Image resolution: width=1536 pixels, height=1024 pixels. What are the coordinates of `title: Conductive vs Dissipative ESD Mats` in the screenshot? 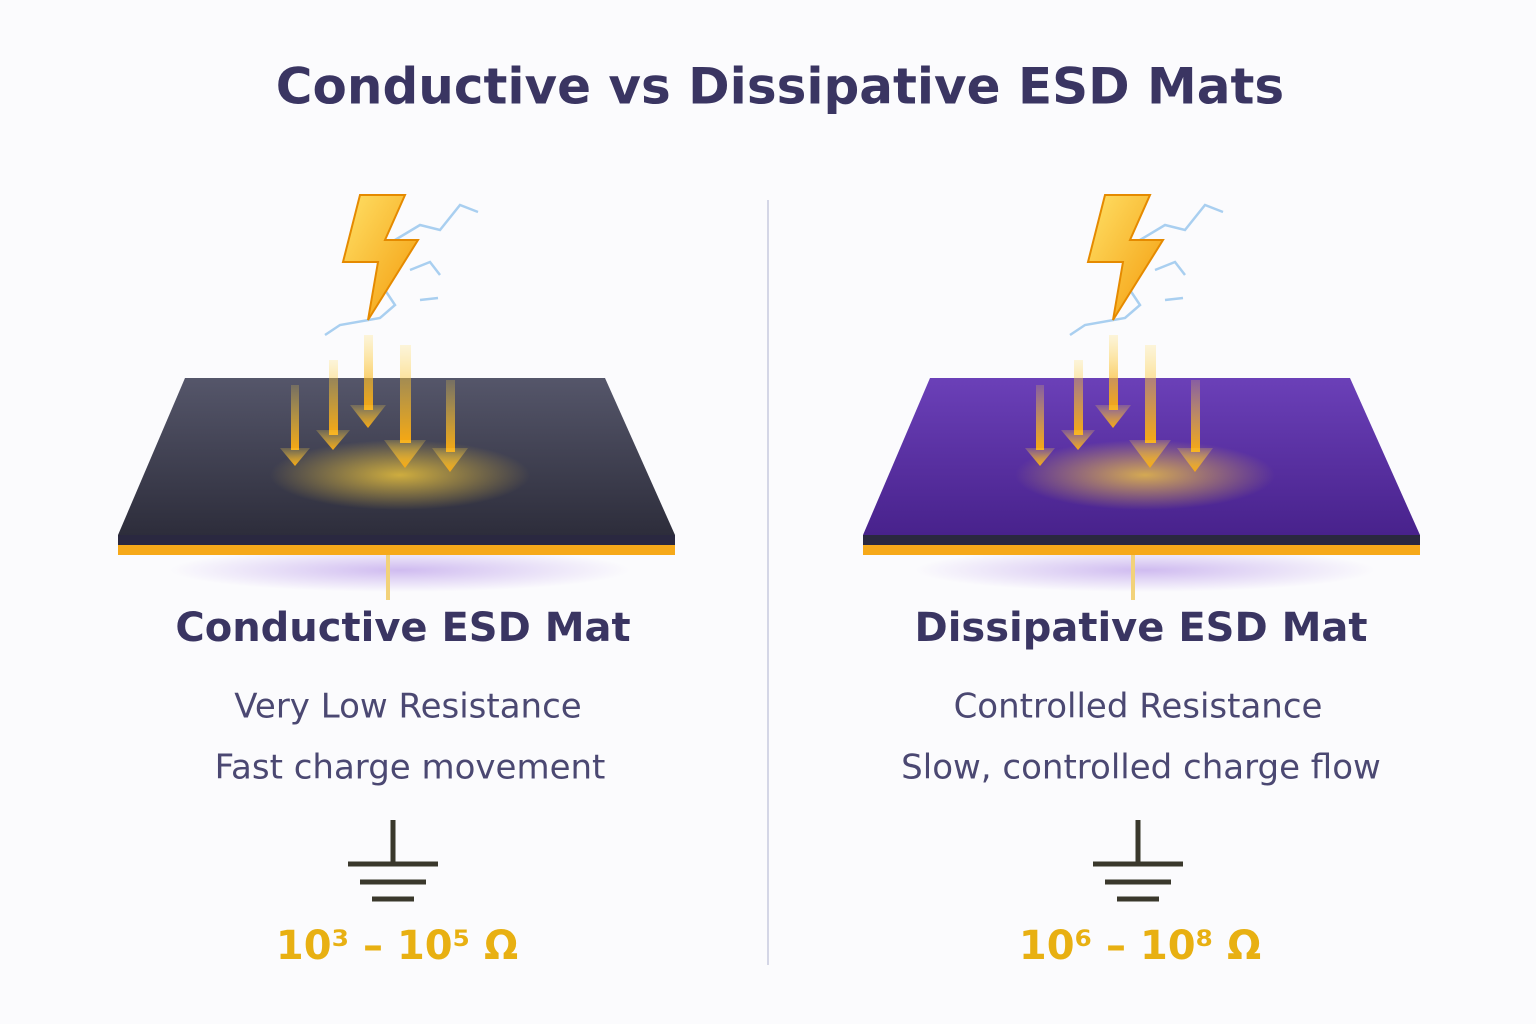 It's located at (780, 87).